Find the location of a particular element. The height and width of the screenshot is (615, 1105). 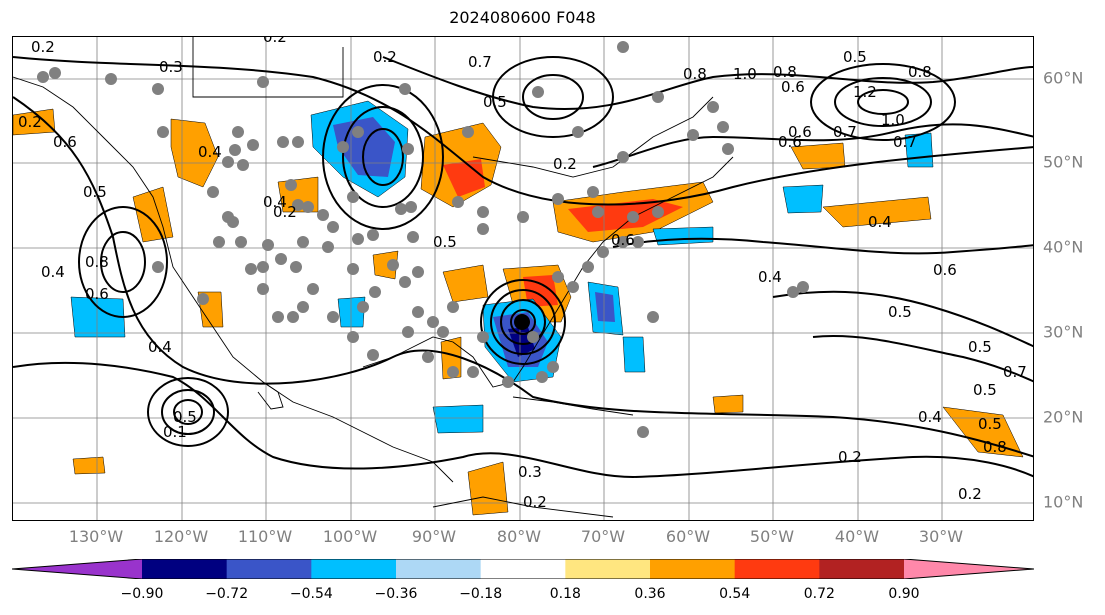

longitude-label: 30°W is located at coordinates (941, 536).